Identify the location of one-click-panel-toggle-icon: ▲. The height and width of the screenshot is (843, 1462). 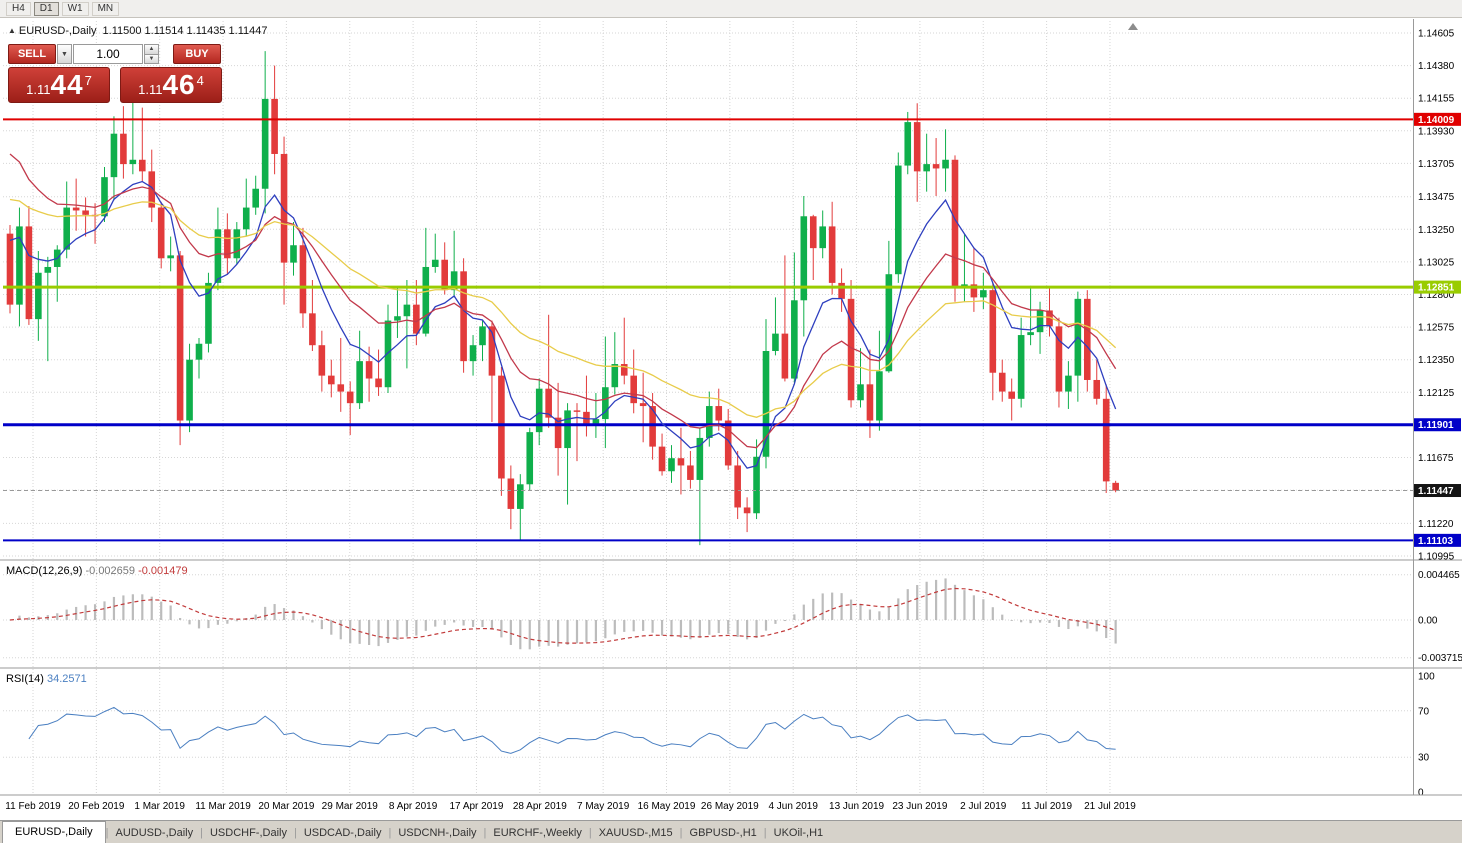
(12, 30).